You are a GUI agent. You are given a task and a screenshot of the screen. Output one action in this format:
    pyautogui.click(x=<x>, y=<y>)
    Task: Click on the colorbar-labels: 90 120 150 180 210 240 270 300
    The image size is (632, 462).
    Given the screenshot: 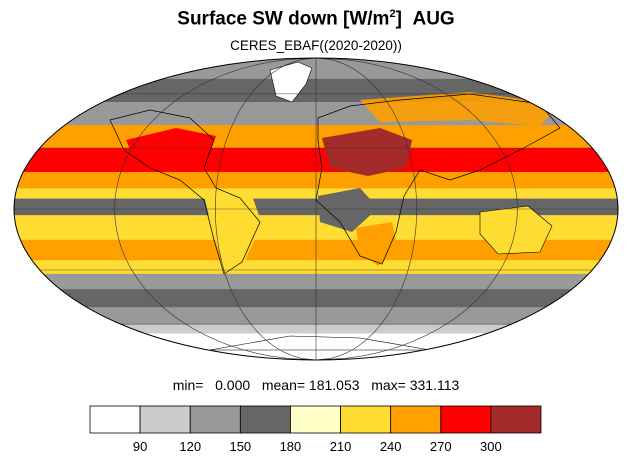 What is the action you would take?
    pyautogui.click(x=317, y=446)
    